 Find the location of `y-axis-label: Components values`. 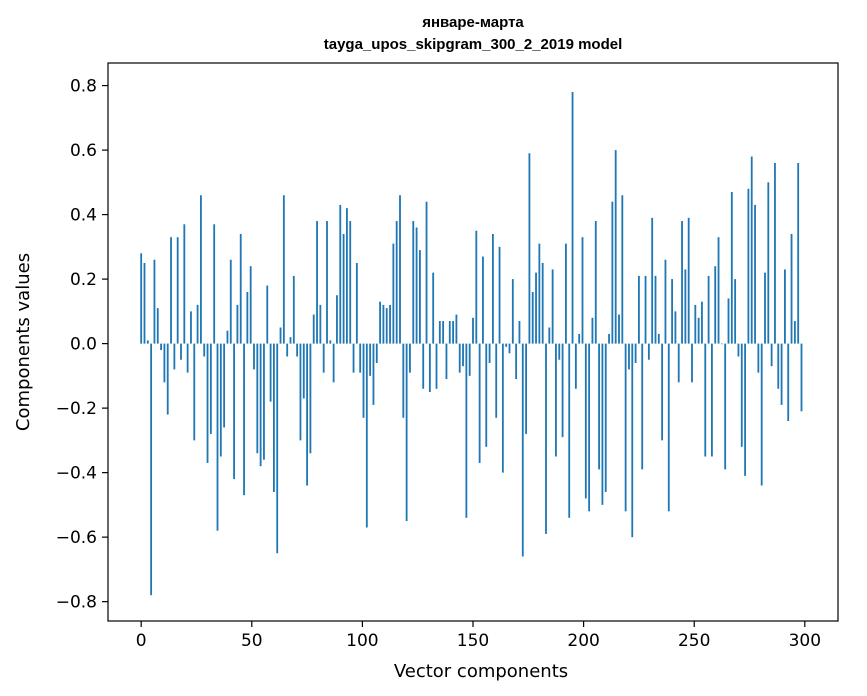

y-axis-label: Components values is located at coordinates (23, 342).